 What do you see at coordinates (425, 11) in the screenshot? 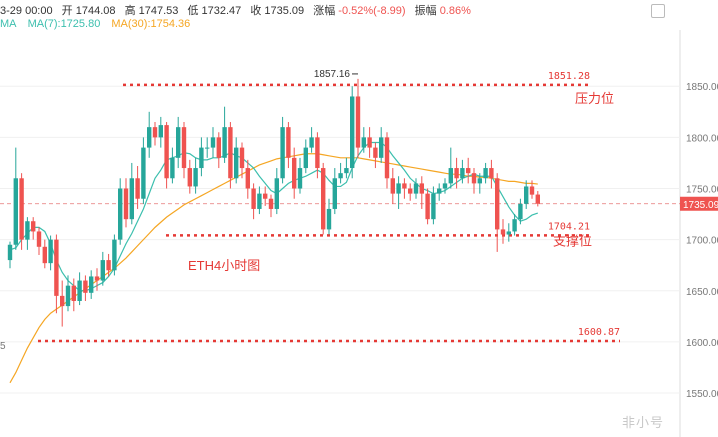
I see `amplitude-label: 振幅` at bounding box center [425, 11].